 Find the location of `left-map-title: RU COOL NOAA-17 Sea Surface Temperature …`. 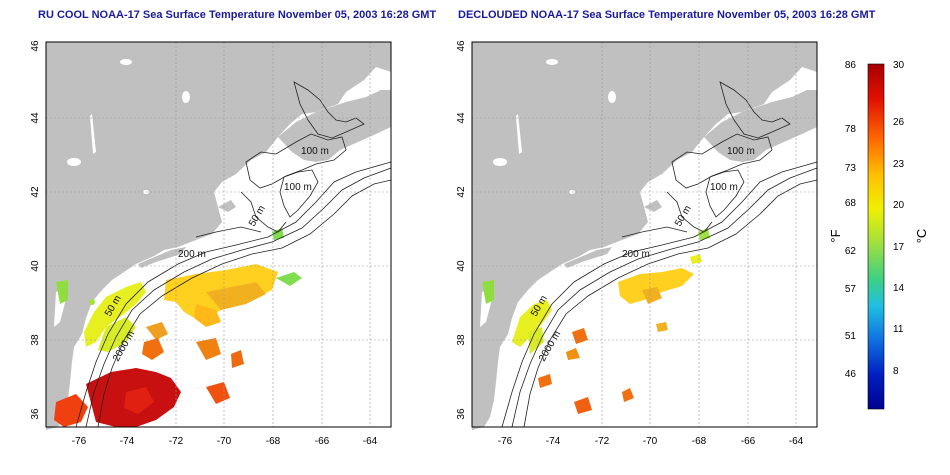

left-map-title: RU COOL NOAA-17 Sea Surface Temperature … is located at coordinates (237, 15).